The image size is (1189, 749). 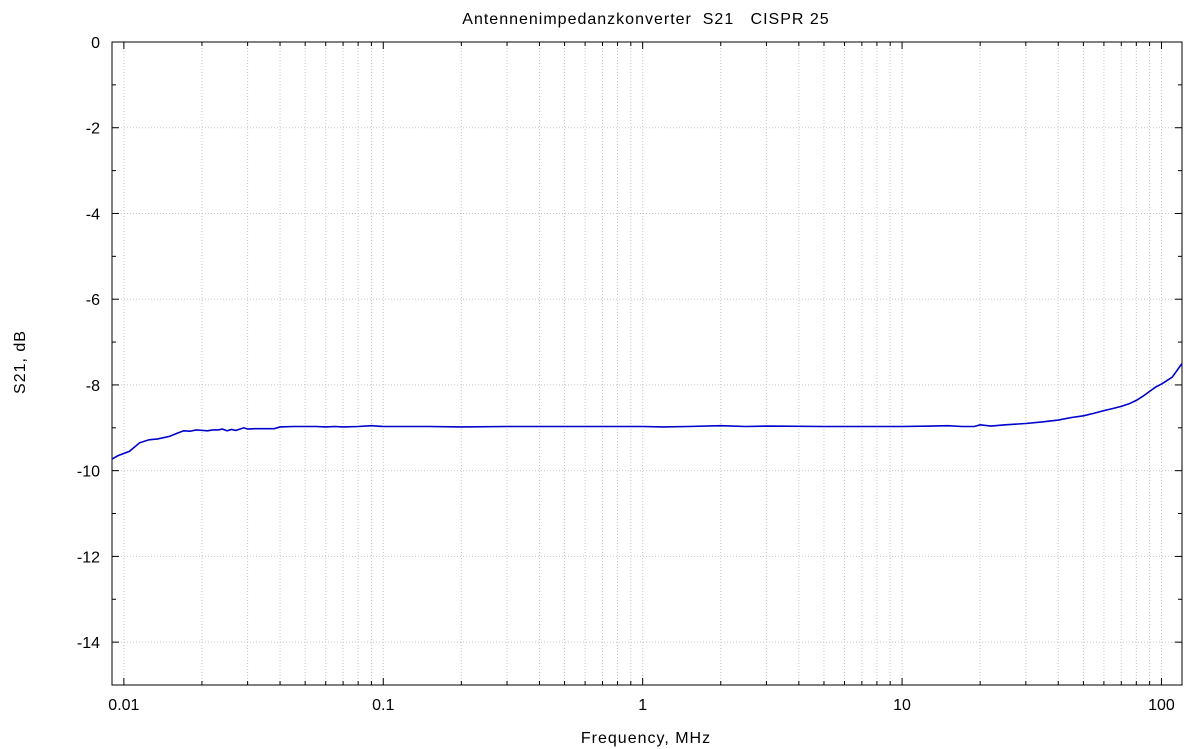 What do you see at coordinates (88, 557) in the screenshot?
I see `y-tick-label: -12` at bounding box center [88, 557].